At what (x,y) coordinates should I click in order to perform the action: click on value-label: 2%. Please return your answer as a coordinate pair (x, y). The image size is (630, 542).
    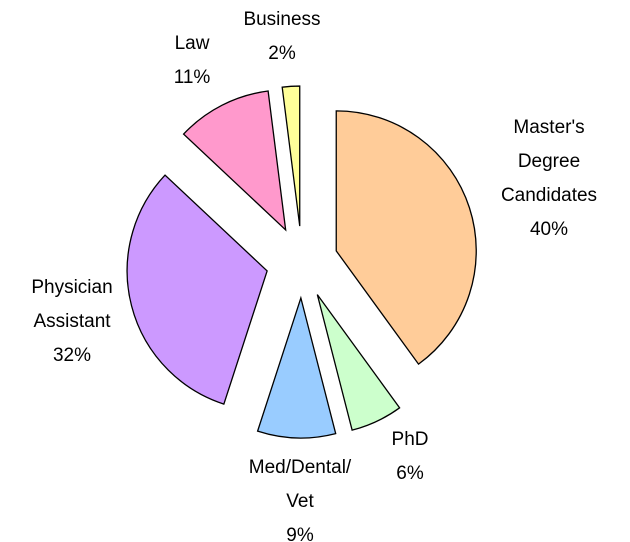
    Looking at the image, I should click on (282, 53).